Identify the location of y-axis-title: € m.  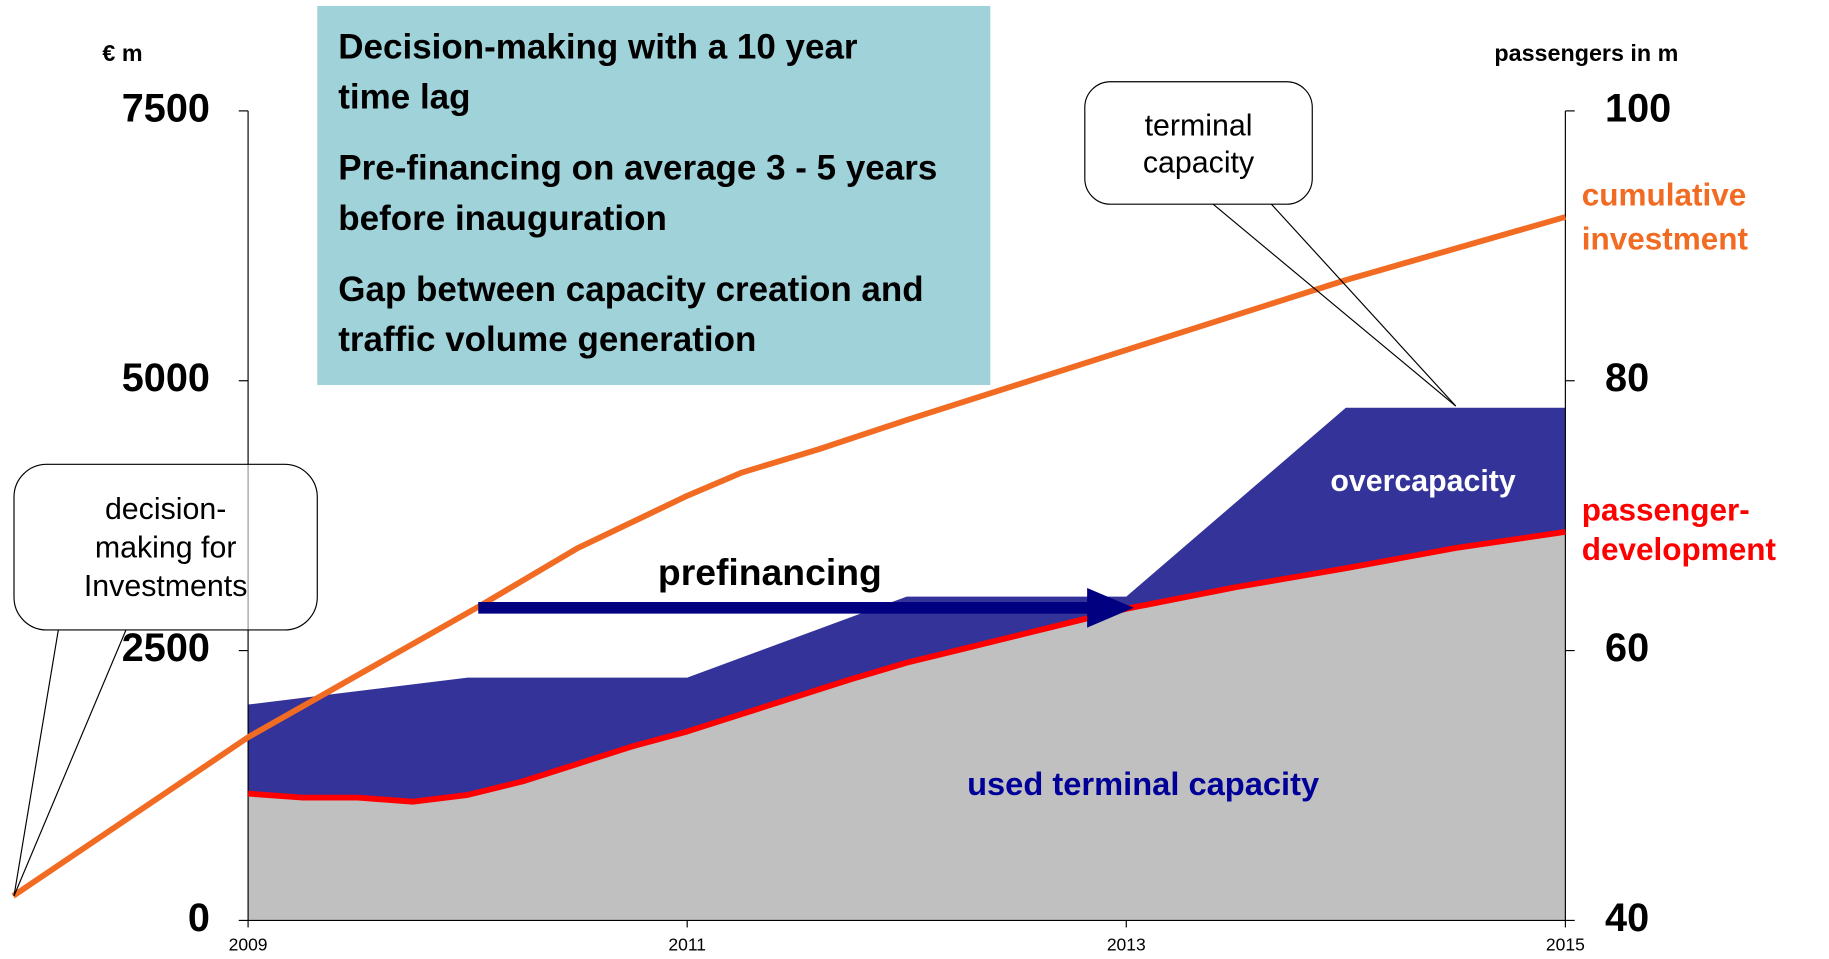
(122, 53).